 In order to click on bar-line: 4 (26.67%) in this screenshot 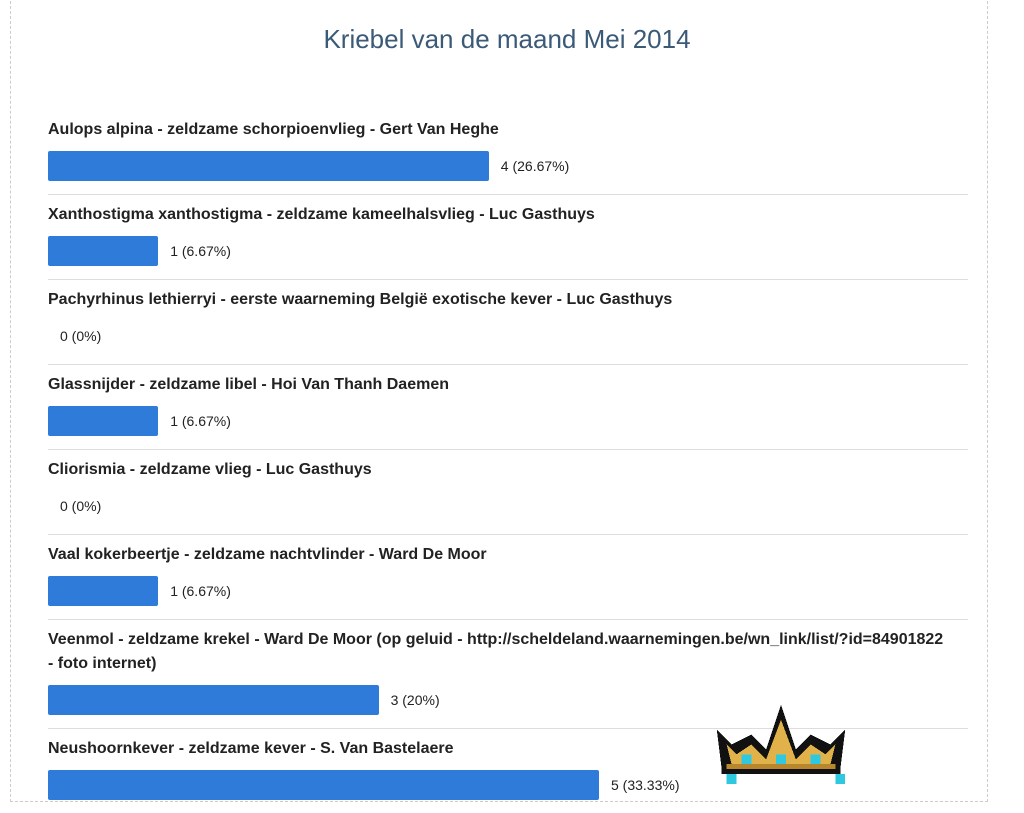, I will do `click(508, 166)`.